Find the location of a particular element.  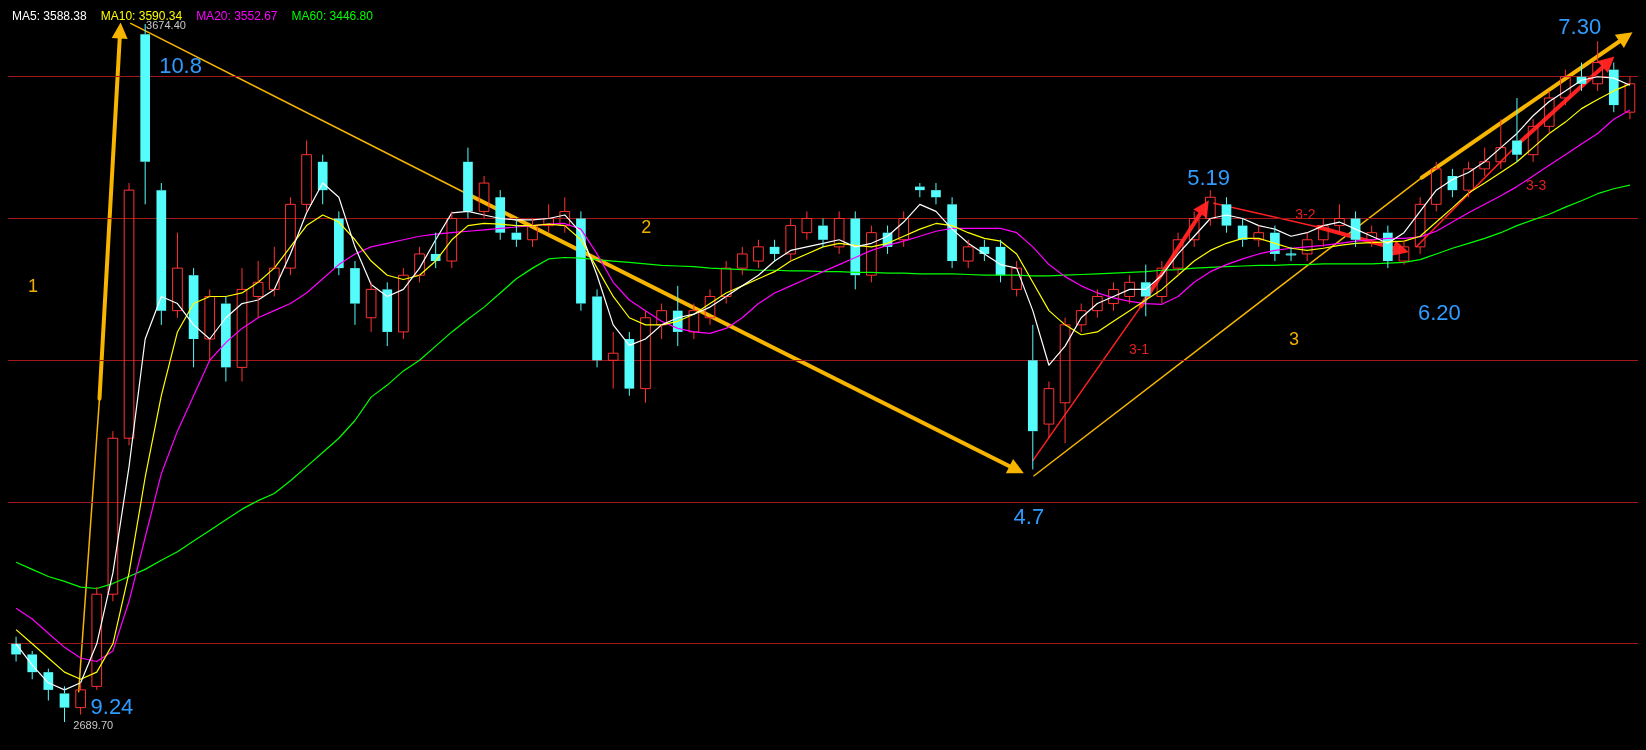

annotation: 3 is located at coordinates (1293, 339).